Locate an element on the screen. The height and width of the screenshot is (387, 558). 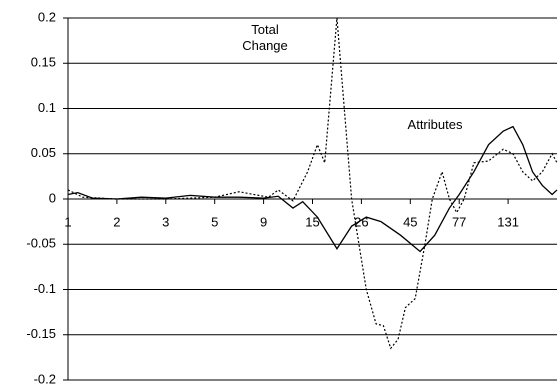
y-tick-label: 0.05 is located at coordinates (43, 152).